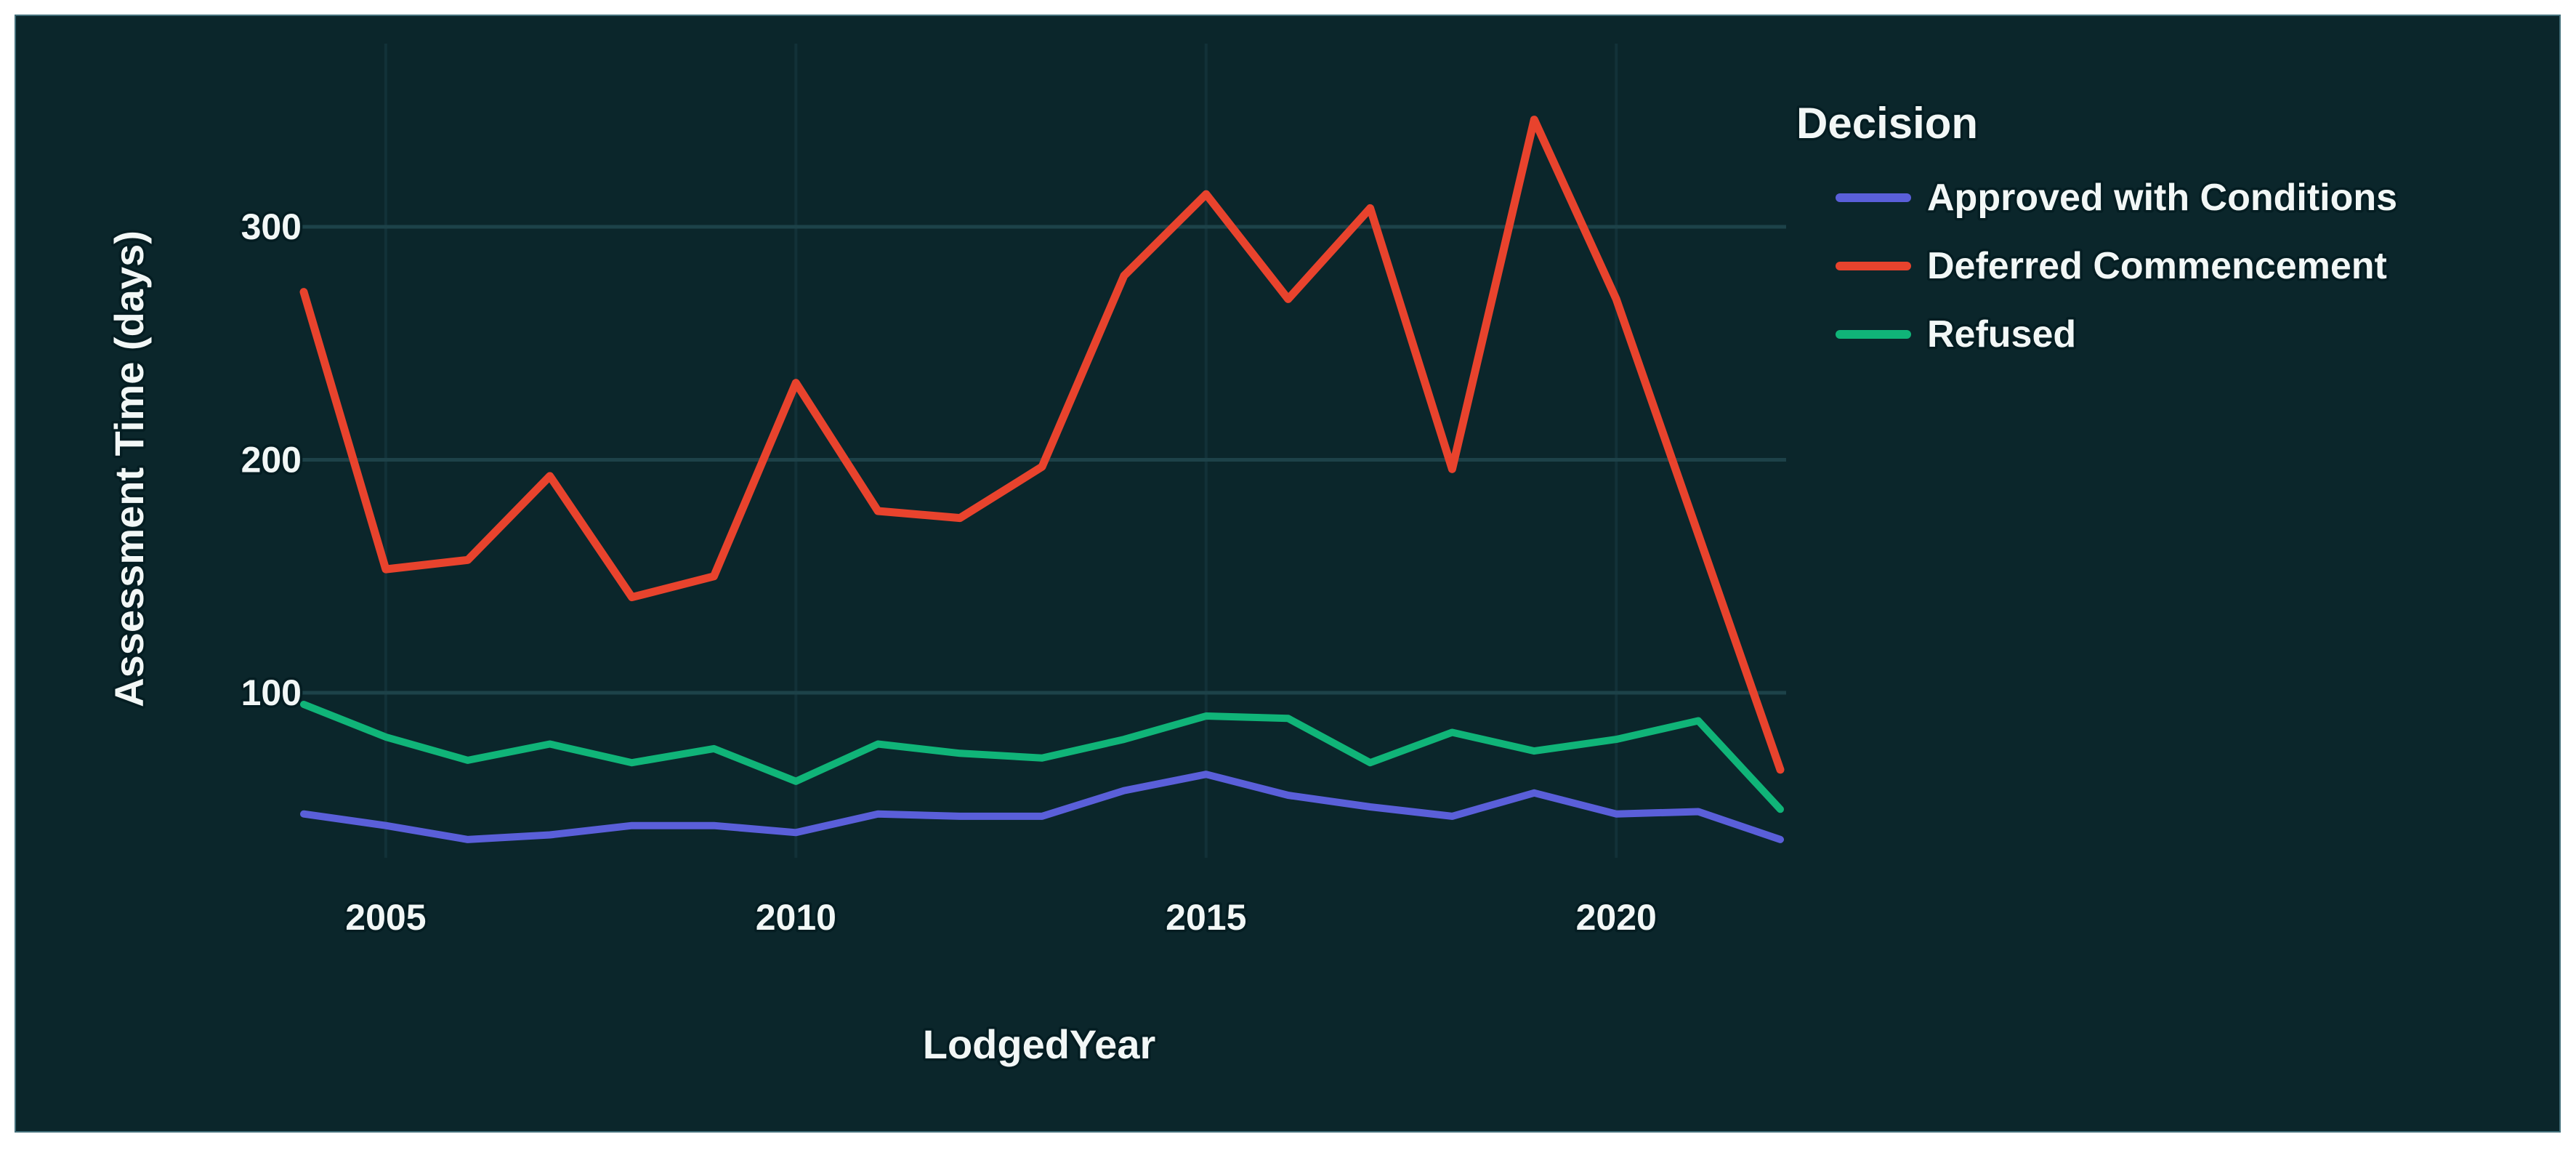  What do you see at coordinates (1042, 807) in the screenshot?
I see `series-line-approved-with-conditions` at bounding box center [1042, 807].